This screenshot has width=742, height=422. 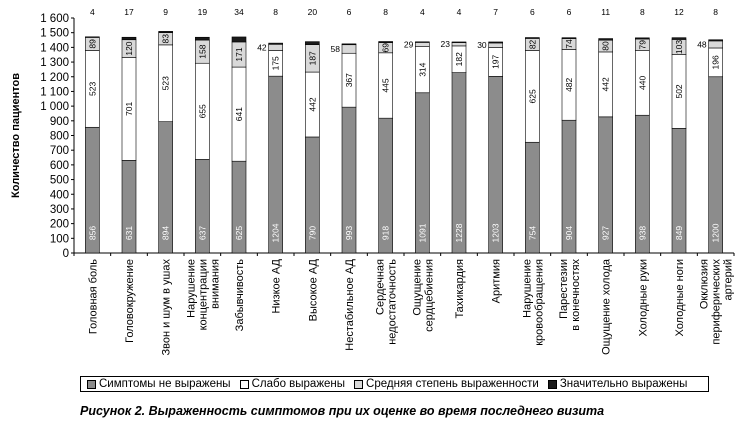 What do you see at coordinates (92, 12) in the screenshot?
I see `data-label: 4` at bounding box center [92, 12].